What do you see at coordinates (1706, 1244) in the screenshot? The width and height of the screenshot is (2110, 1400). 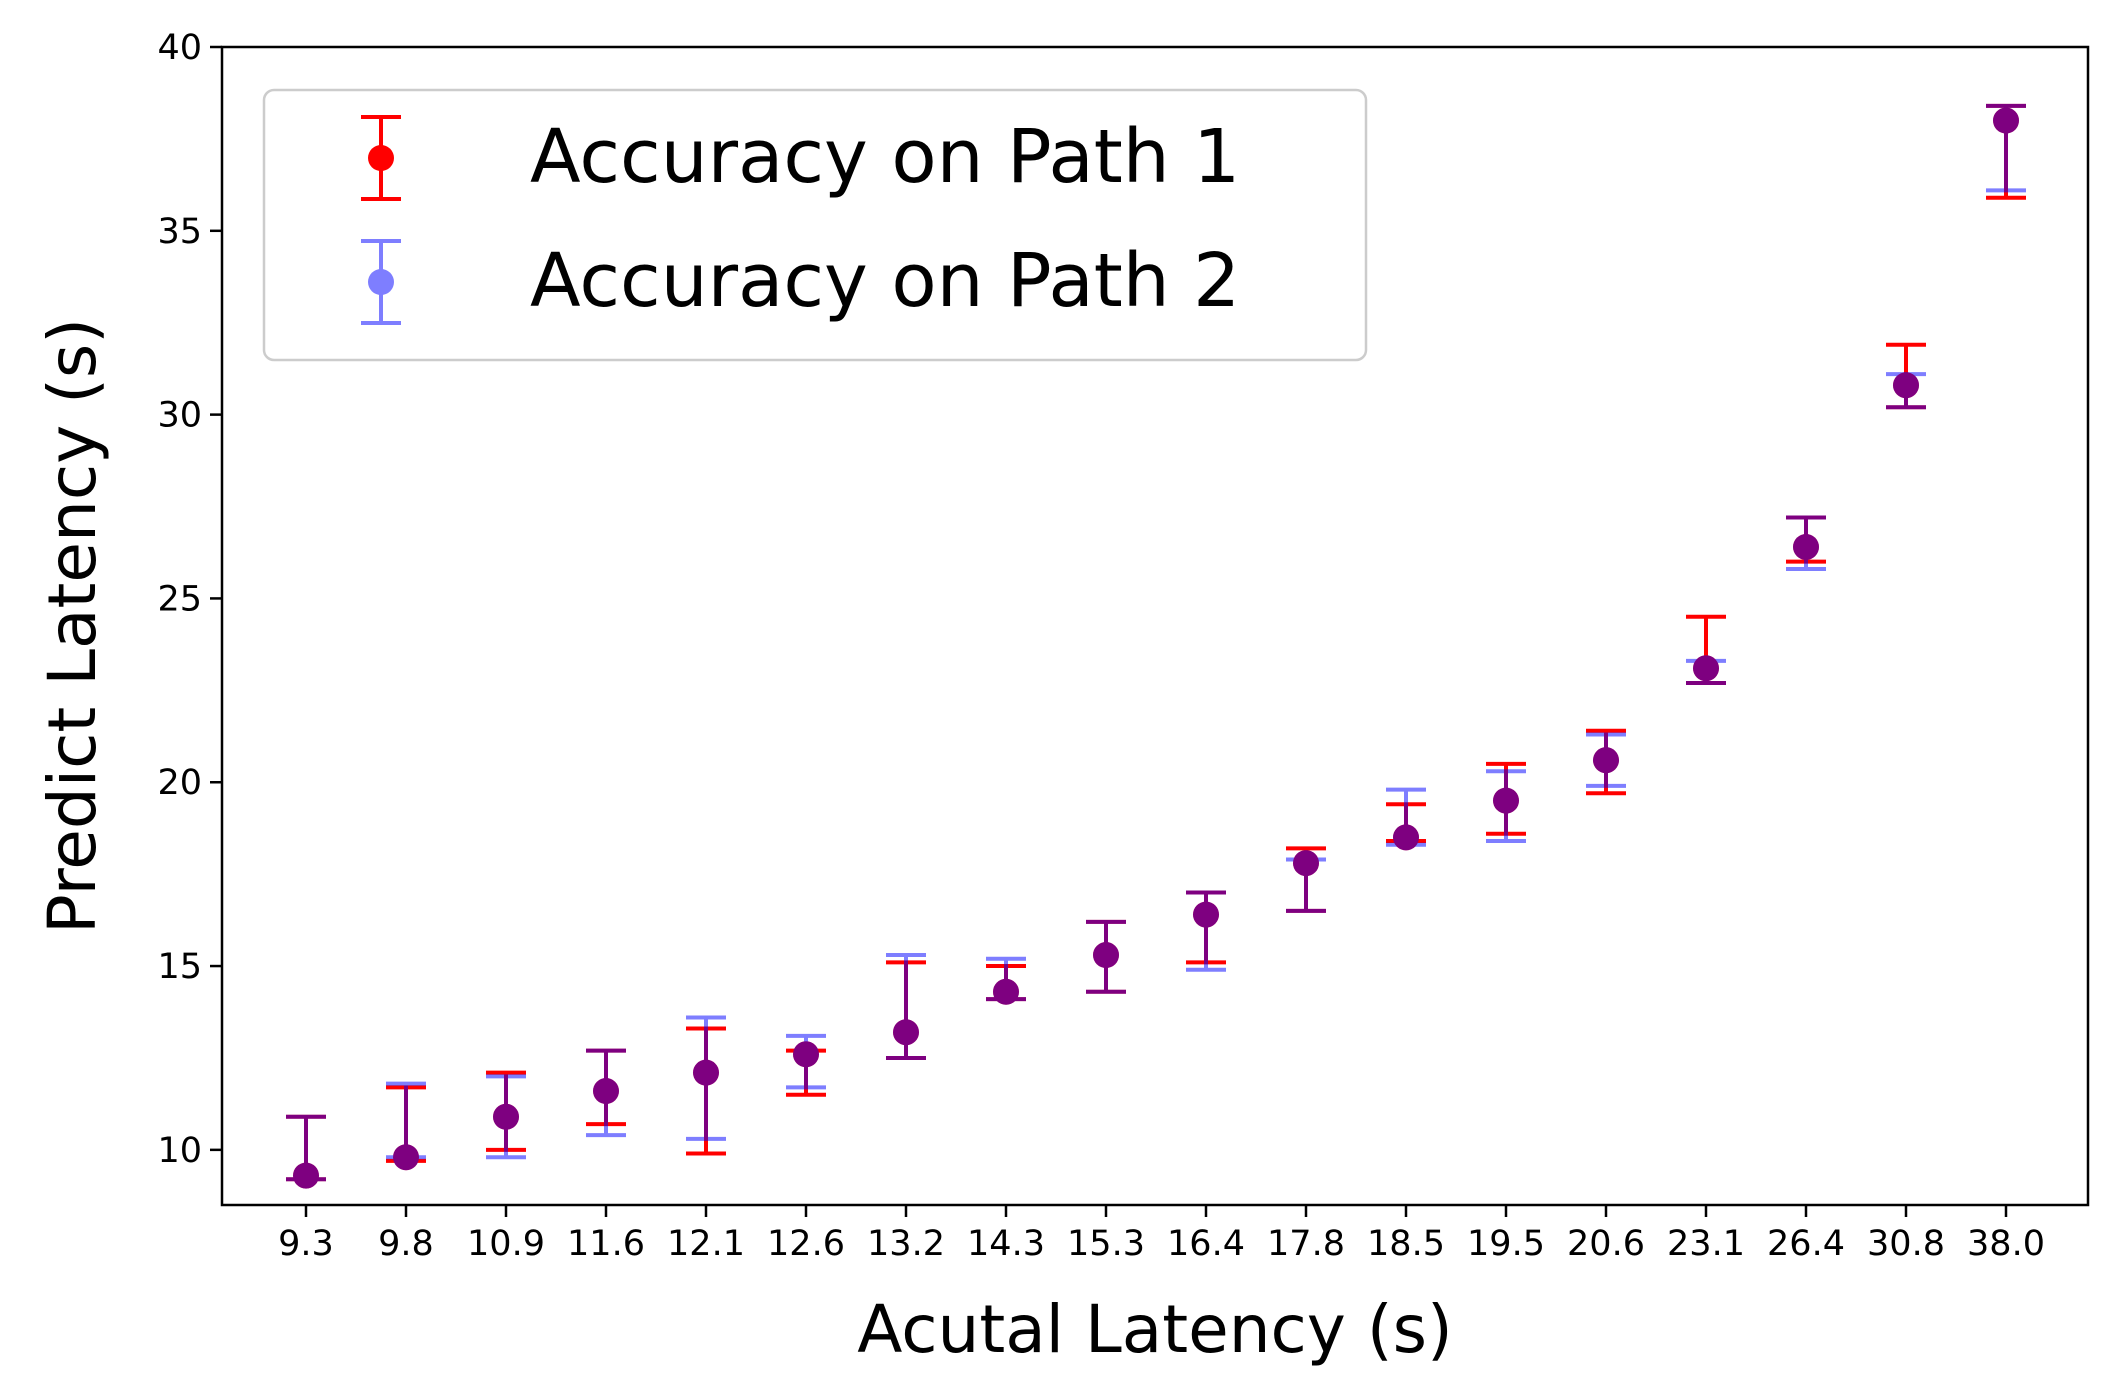 I see `x-tick-label: 23.1` at bounding box center [1706, 1244].